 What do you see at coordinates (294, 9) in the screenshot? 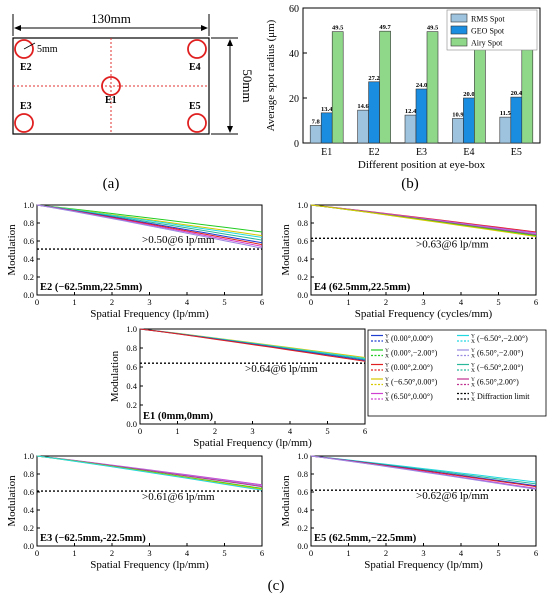
I see `bar-ytick-label: 60` at bounding box center [294, 9].